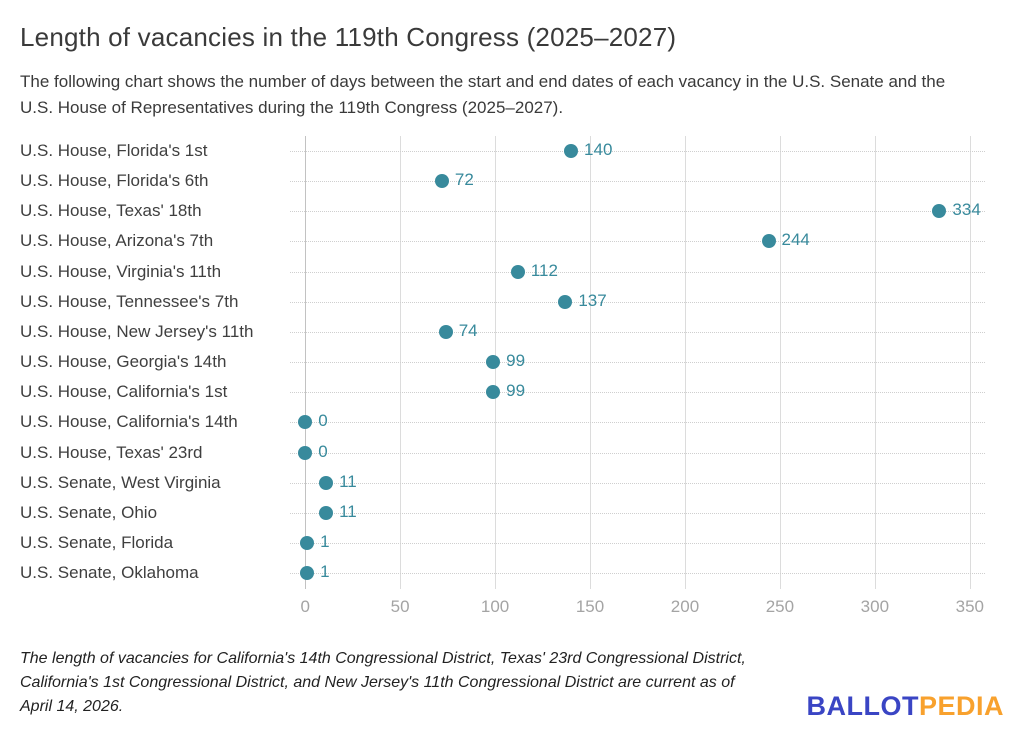  I want to click on value-label: 244, so click(795, 240).